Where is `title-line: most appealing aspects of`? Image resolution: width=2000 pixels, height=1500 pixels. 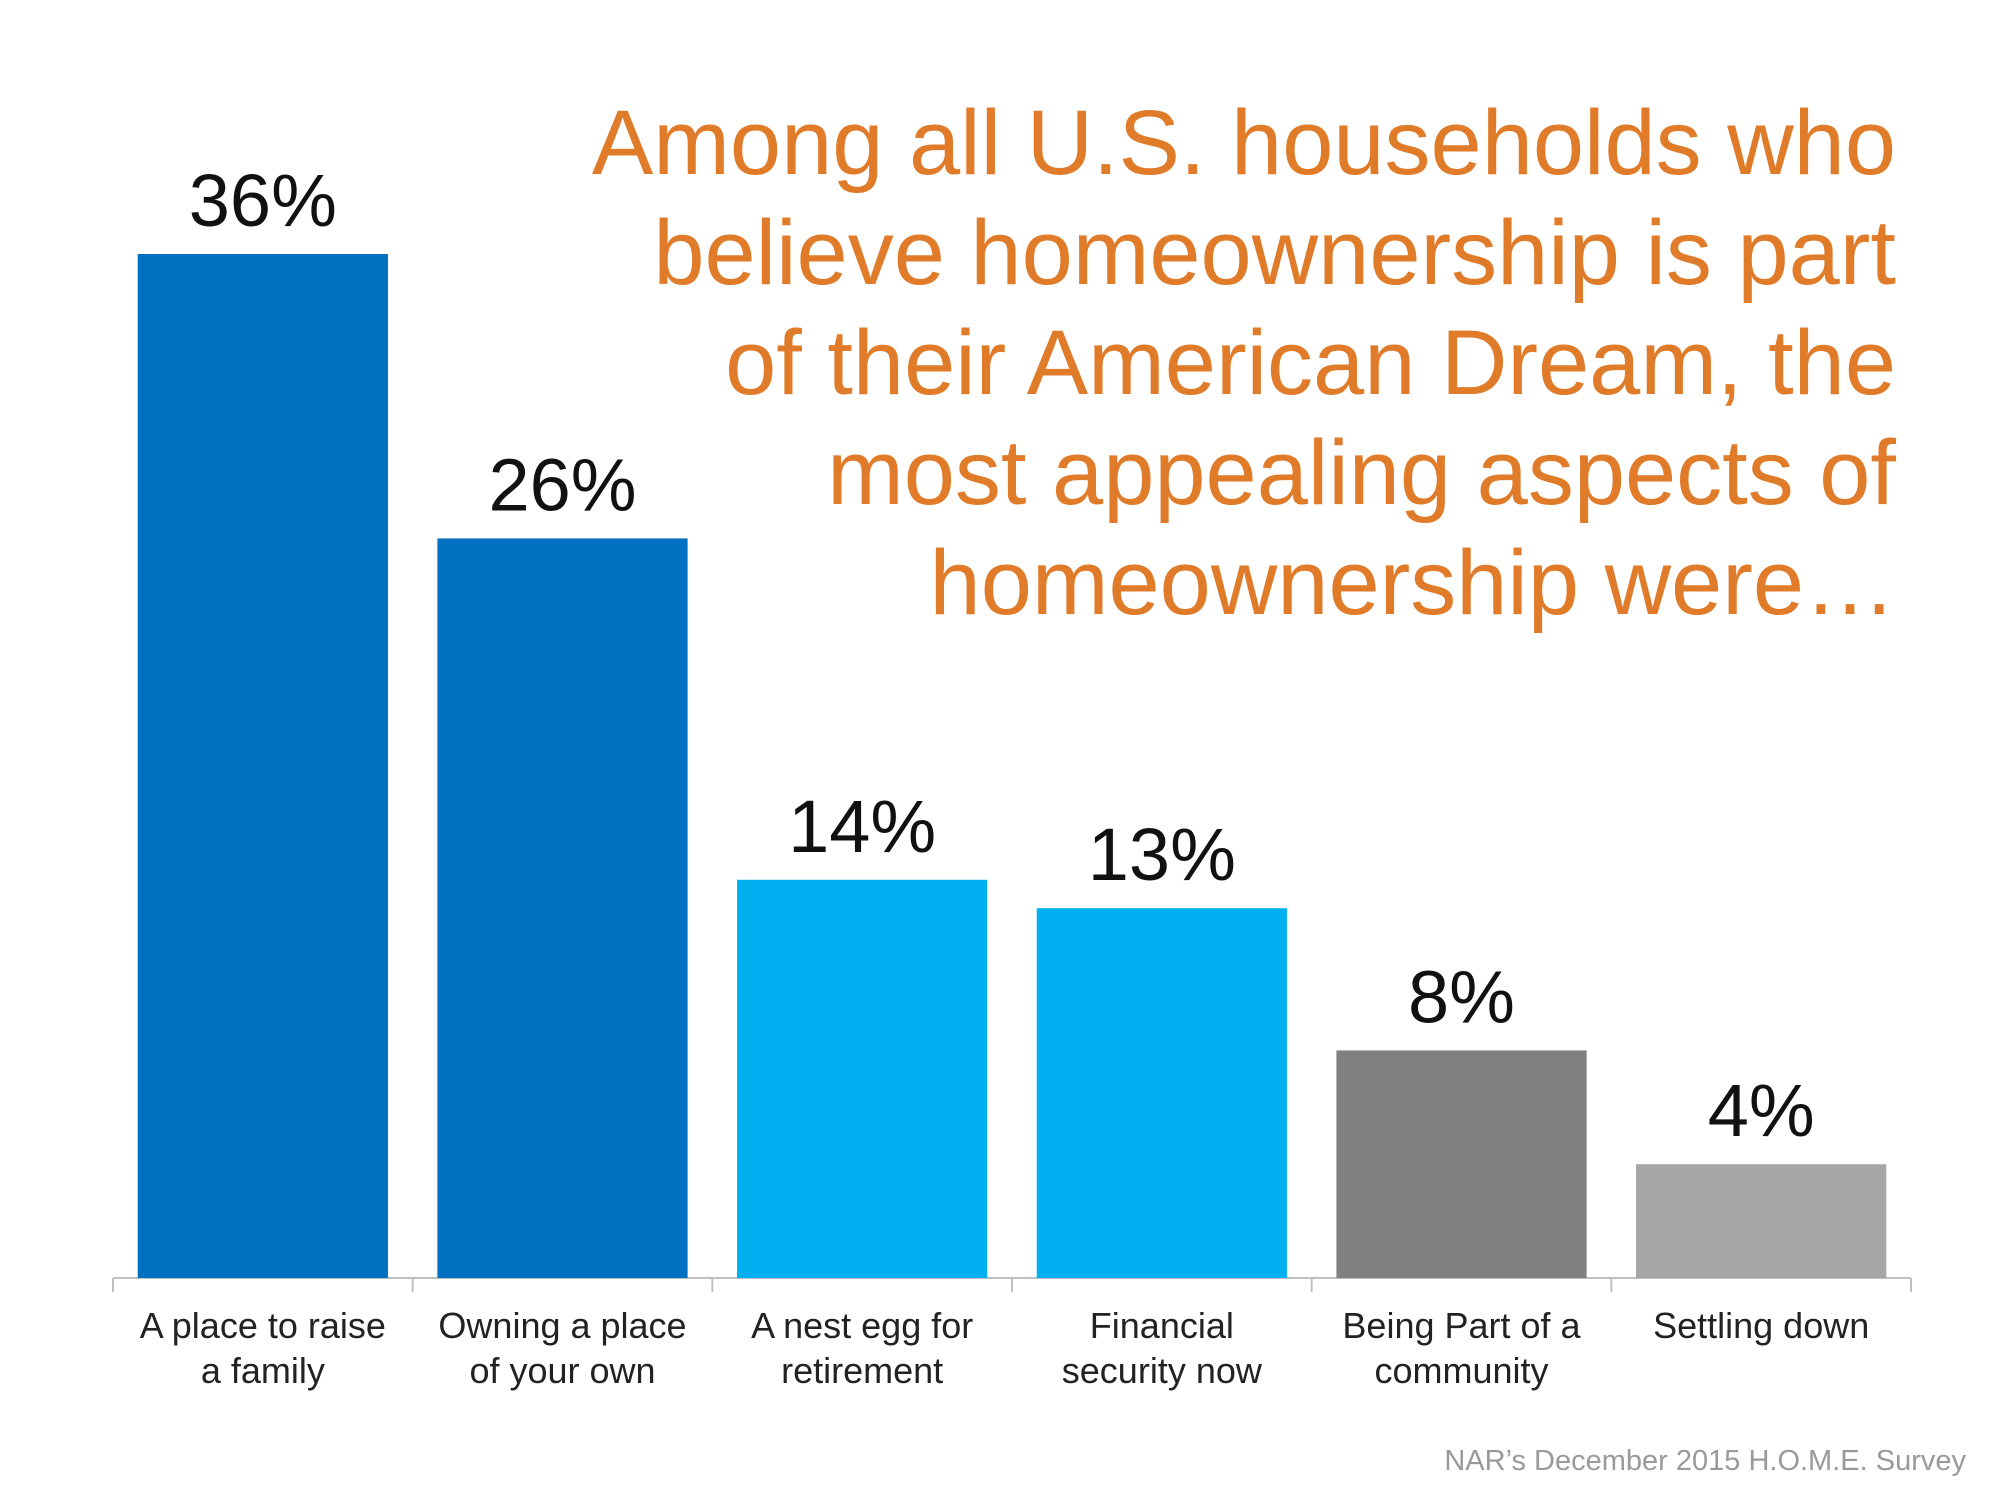
title-line: most appealing aspects of is located at coordinates (1361, 473).